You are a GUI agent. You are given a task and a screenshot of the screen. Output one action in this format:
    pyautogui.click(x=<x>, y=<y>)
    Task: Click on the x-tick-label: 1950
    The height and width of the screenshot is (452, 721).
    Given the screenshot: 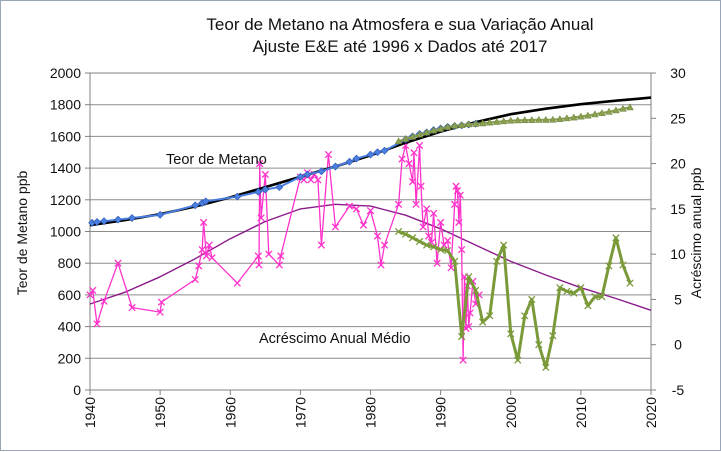 What is the action you would take?
    pyautogui.click(x=160, y=412)
    